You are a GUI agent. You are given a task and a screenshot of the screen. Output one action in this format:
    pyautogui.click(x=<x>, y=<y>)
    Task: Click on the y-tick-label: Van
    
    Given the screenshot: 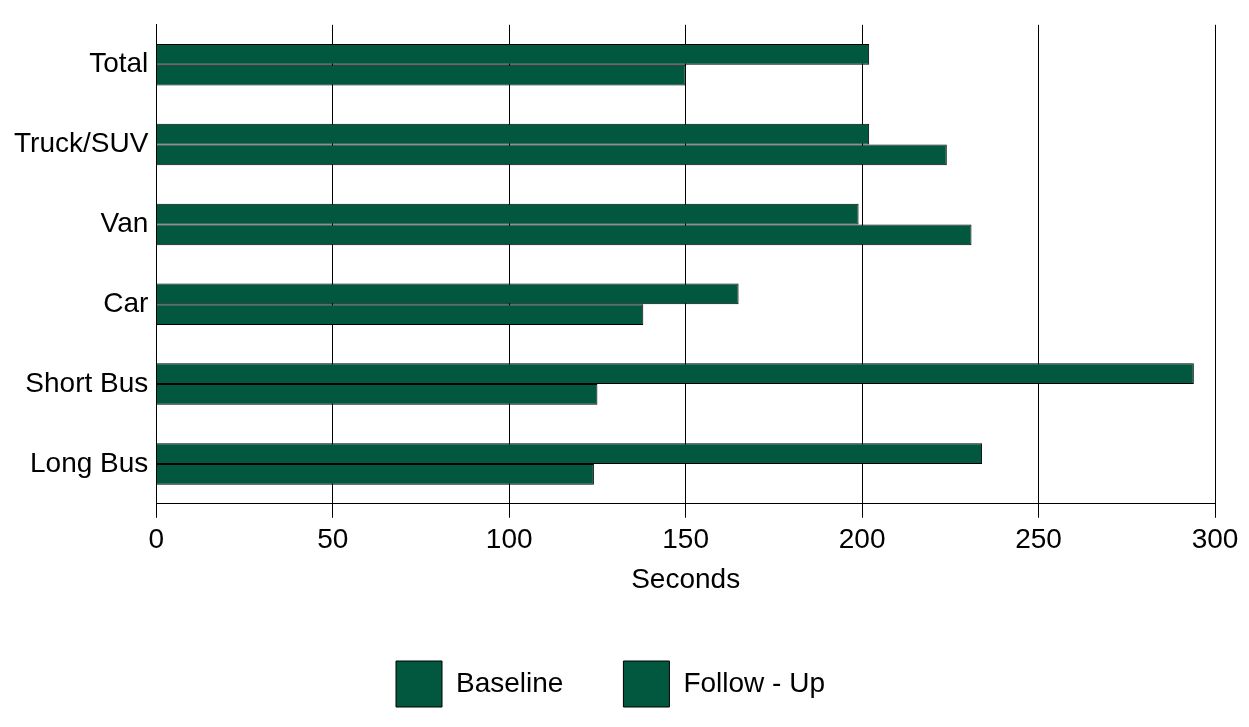 What is the action you would take?
    pyautogui.click(x=124, y=223)
    